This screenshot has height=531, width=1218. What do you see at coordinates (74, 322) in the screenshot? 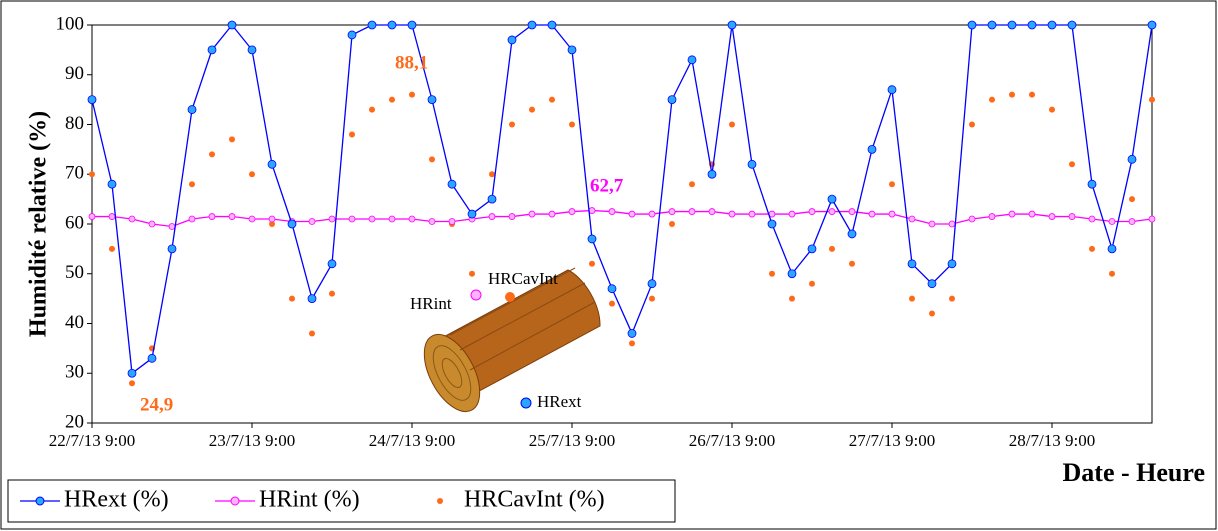
I see `y-tick-label: 40` at bounding box center [74, 322].